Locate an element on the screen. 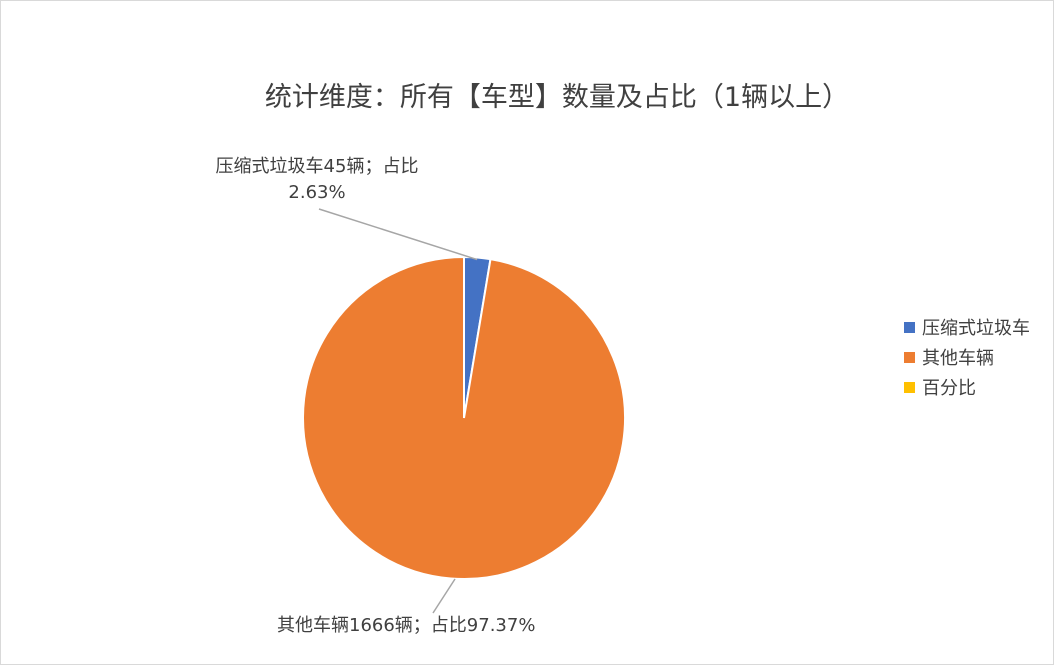  legend: 压缩式垃圾车 其他车辆 百分比 is located at coordinates (967, 357).